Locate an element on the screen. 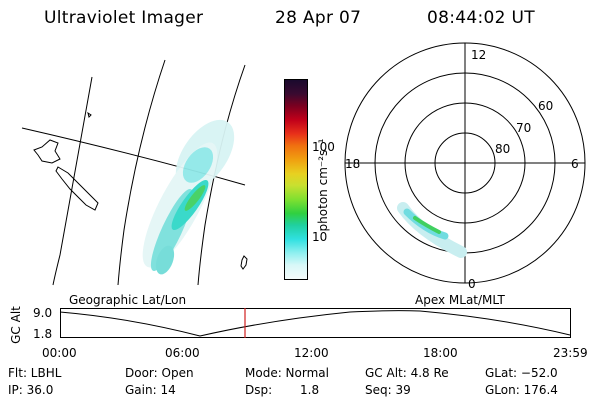 The width and height of the screenshot is (600, 400). timeline-frame is located at coordinates (315, 323).